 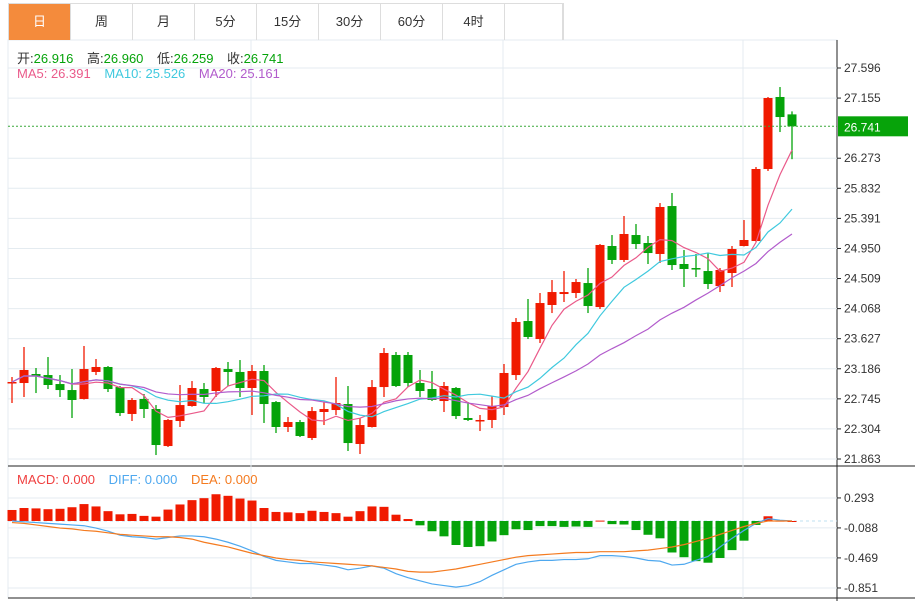 What do you see at coordinates (862, 158) in the screenshot?
I see `y-tick-label: 26.273` at bounding box center [862, 158].